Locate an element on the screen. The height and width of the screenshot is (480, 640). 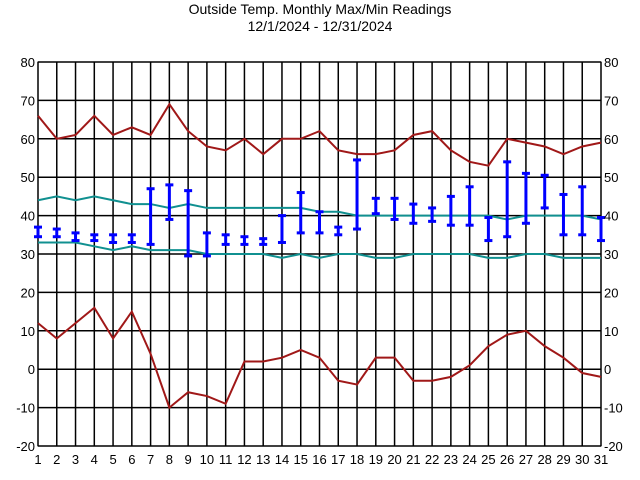
x-tick-label: 21 is located at coordinates (413, 459).